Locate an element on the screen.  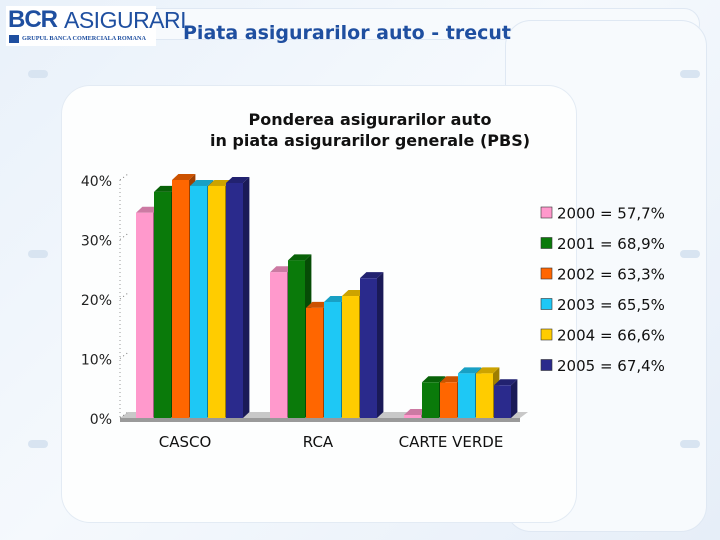
chart-floor-edge is located at coordinates (320, 420).